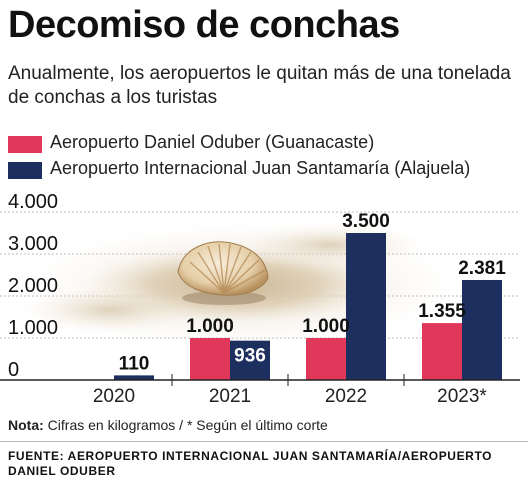 The height and width of the screenshot is (496, 528). Describe the element at coordinates (25, 170) in the screenshot. I see `legend-swatch-juan-santamaria` at that location.